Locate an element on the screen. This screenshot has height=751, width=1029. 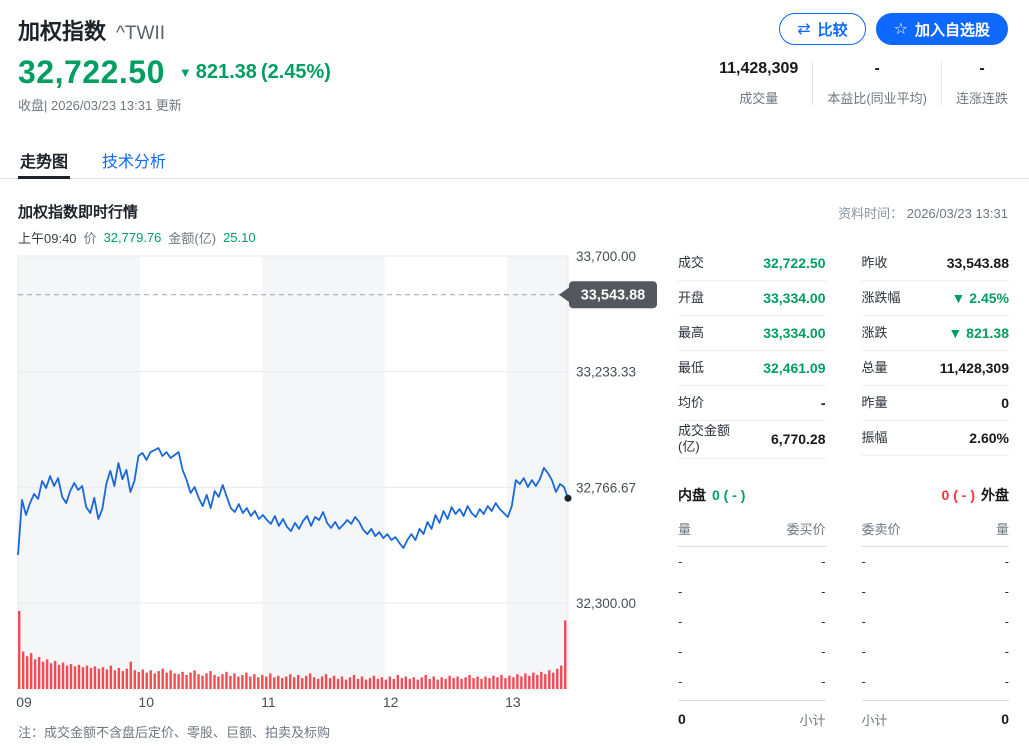
compare-button: ⇄ 比较 is located at coordinates (822, 29).